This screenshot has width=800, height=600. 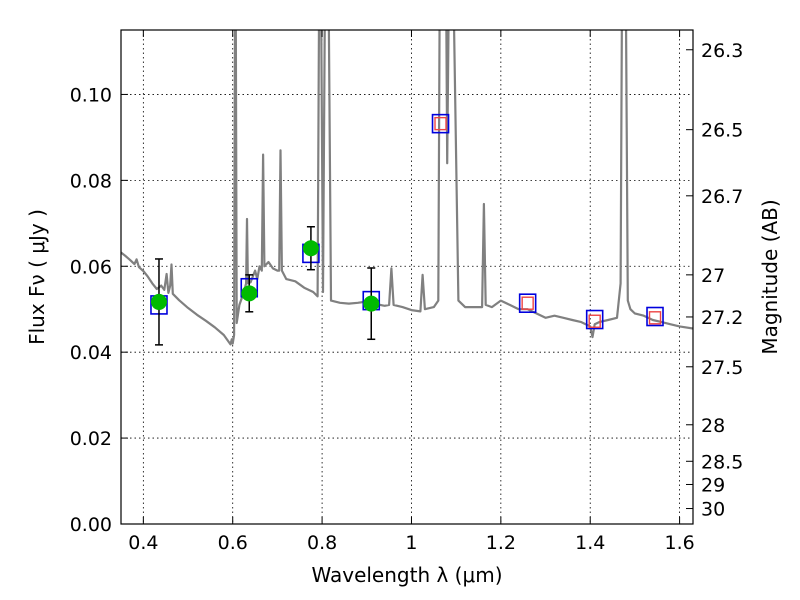 What do you see at coordinates (322, 543) in the screenshot?
I see `x-tick-label: 0.8` at bounding box center [322, 543].